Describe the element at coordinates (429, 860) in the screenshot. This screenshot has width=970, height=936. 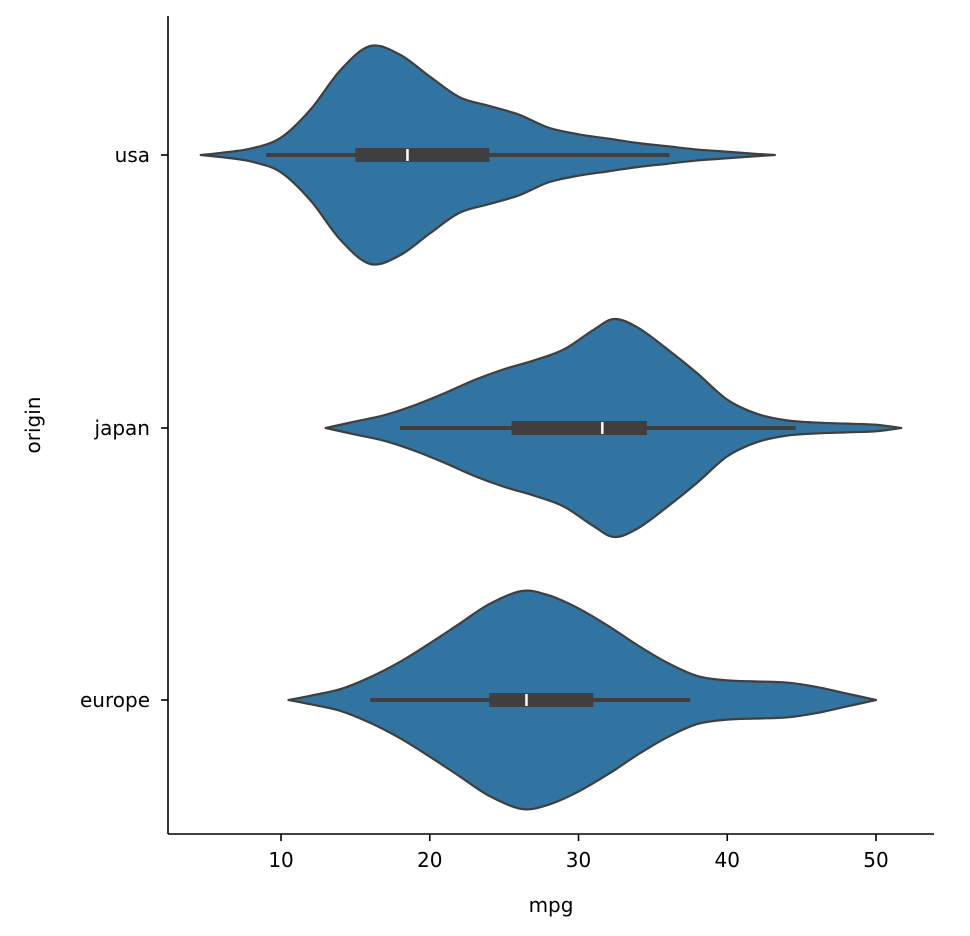
I see `x-tick-label-20: 20` at that location.